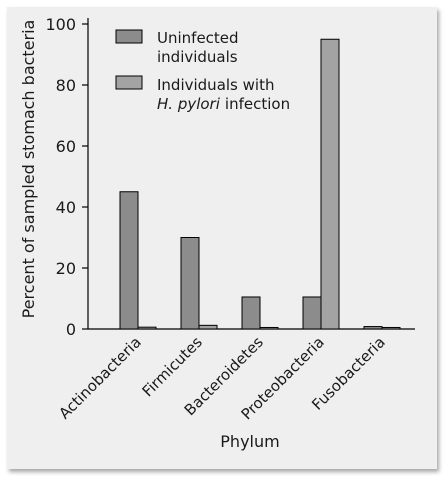 This screenshot has height=482, width=446. Describe the element at coordinates (28, 169) in the screenshot. I see `y-axis-label: Percent of sampled stomach bacteria` at that location.